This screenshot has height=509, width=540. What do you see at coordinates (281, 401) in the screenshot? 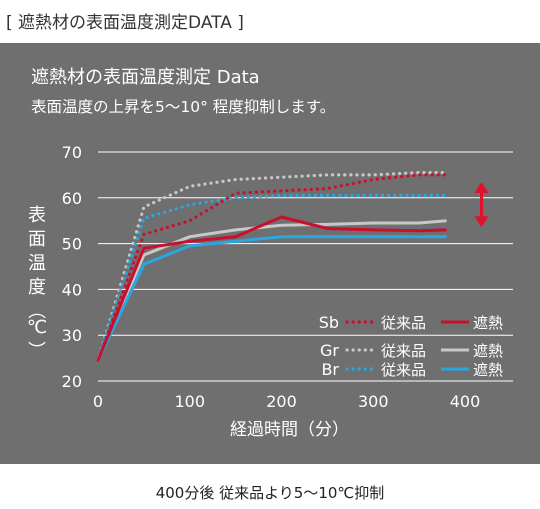
I see `x-tick-label: 200` at bounding box center [281, 401].